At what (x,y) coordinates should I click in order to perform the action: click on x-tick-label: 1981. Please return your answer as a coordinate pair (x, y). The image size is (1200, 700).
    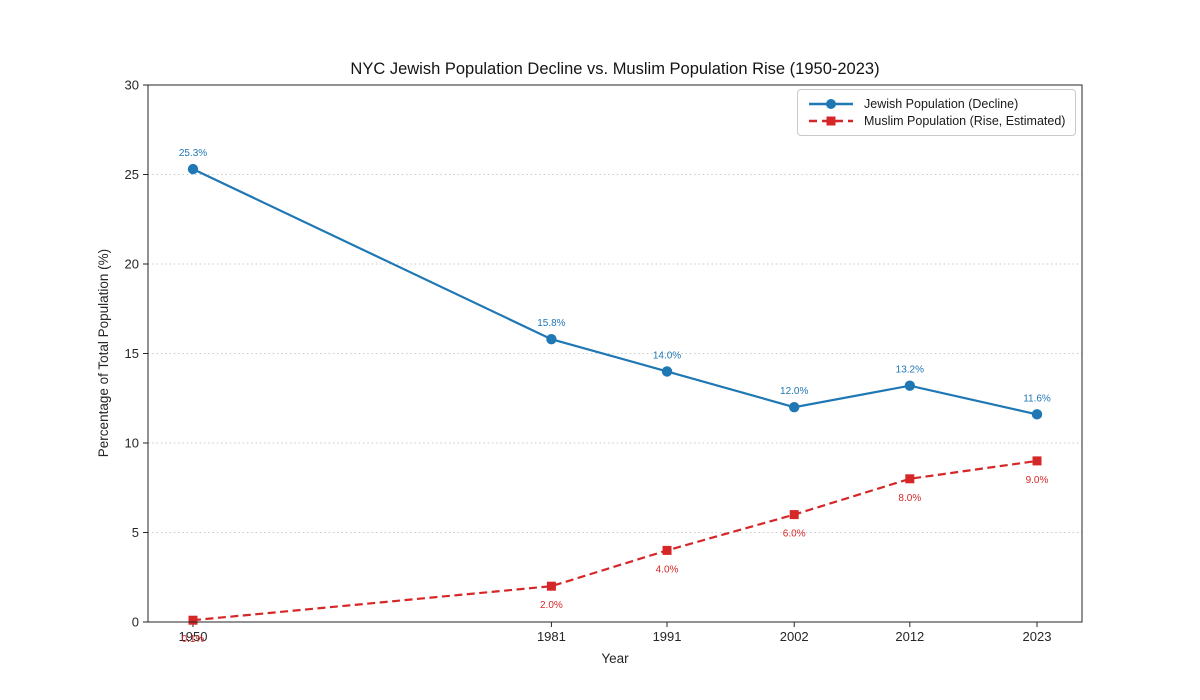
    Looking at the image, I should click on (551, 636).